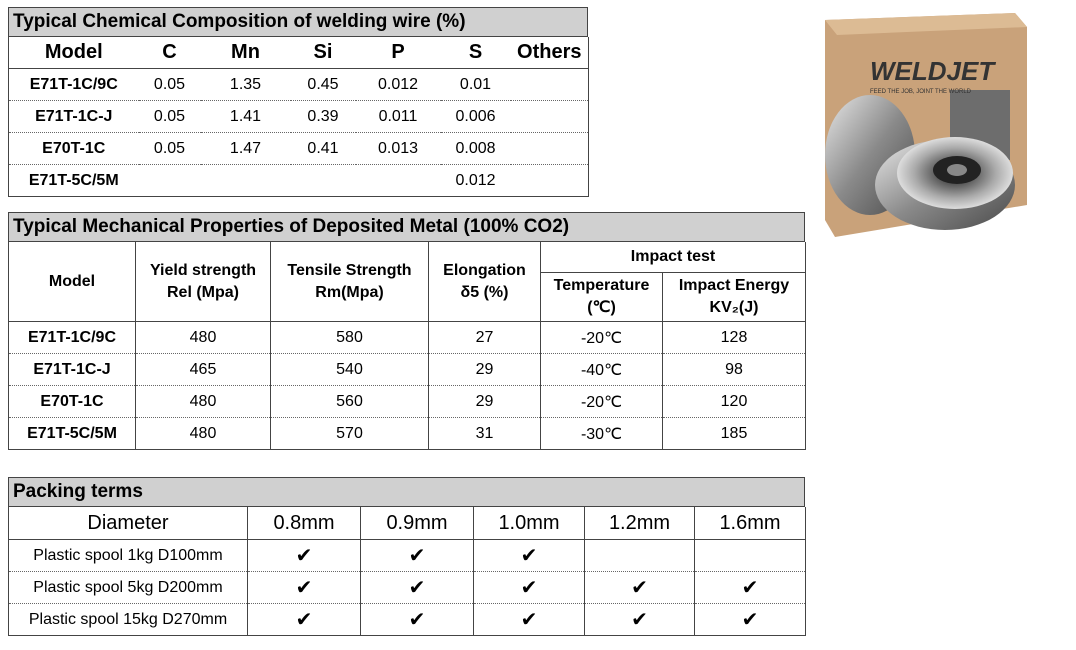 The image size is (1076, 650). What do you see at coordinates (298, 148) in the screenshot?
I see `data-row: E70T-1C 0.05 1.47 0.41 0.013 0.008` at bounding box center [298, 148].